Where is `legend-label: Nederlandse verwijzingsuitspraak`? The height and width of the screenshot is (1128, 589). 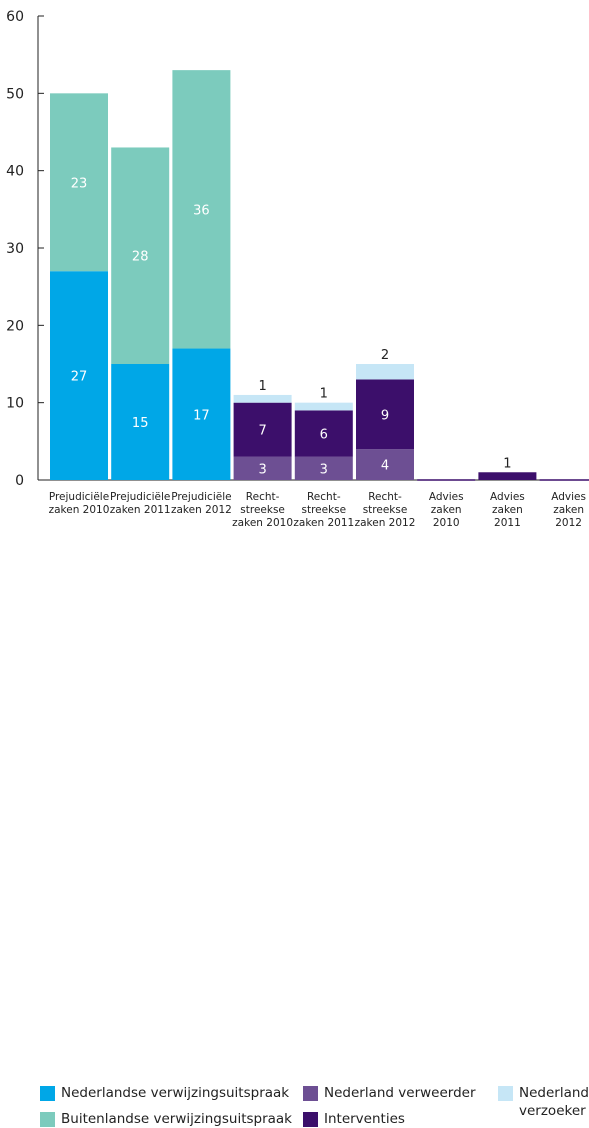
legend-label: Nederlandse verwijzingsuitspraak is located at coordinates (175, 1093).